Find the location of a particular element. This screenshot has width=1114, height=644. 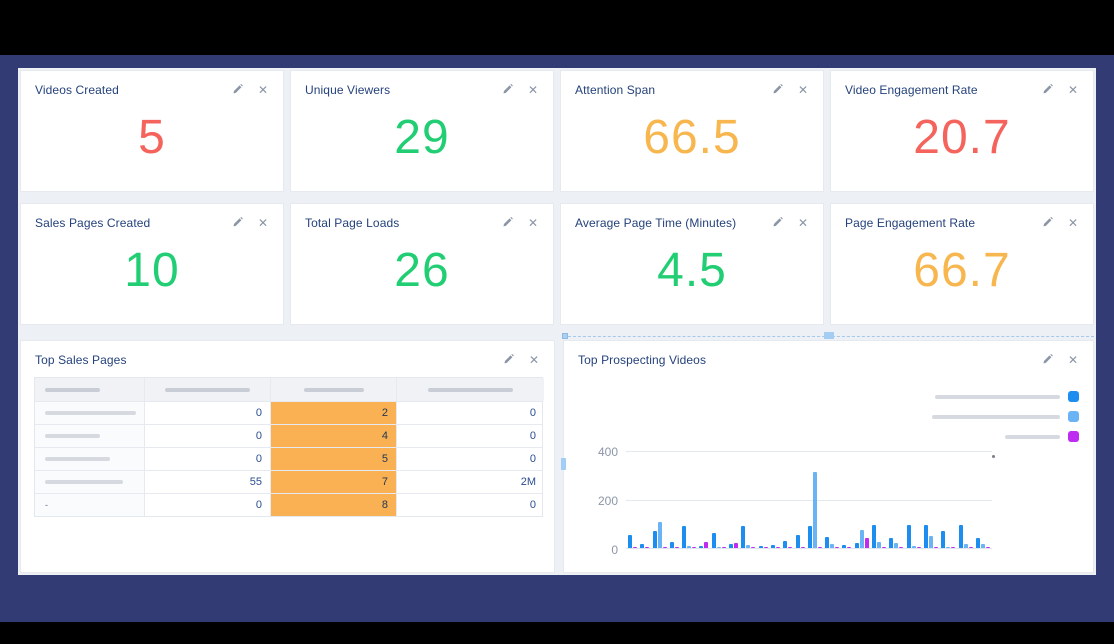

widget-title: Top Prospecting Videos is located at coordinates (642, 360).